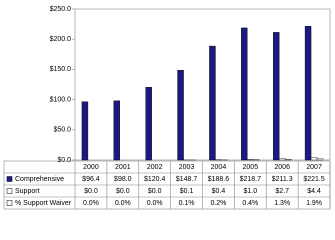 Image resolution: width=335 pixels, height=240 pixels. I want to click on y-tick-label: $0.0, so click(64, 160).